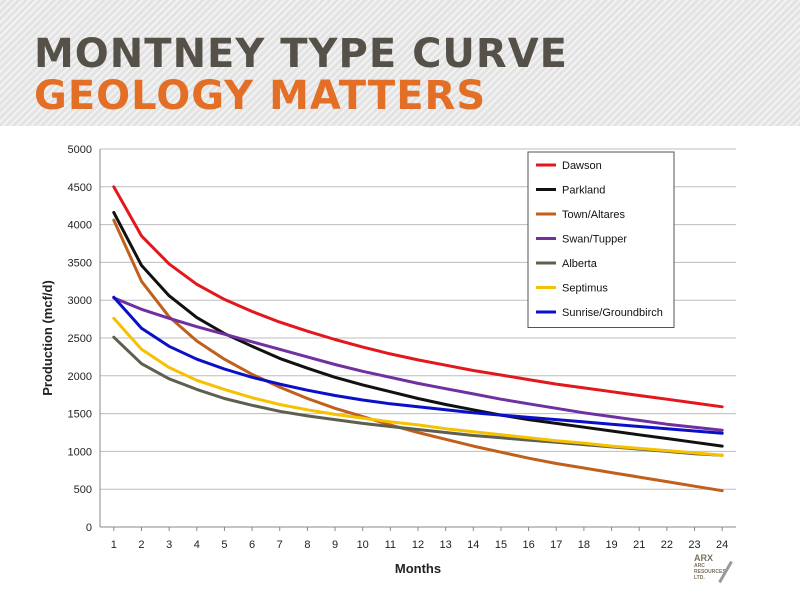 The height and width of the screenshot is (600, 800). I want to click on y-tick-label: 2500, so click(80, 339).